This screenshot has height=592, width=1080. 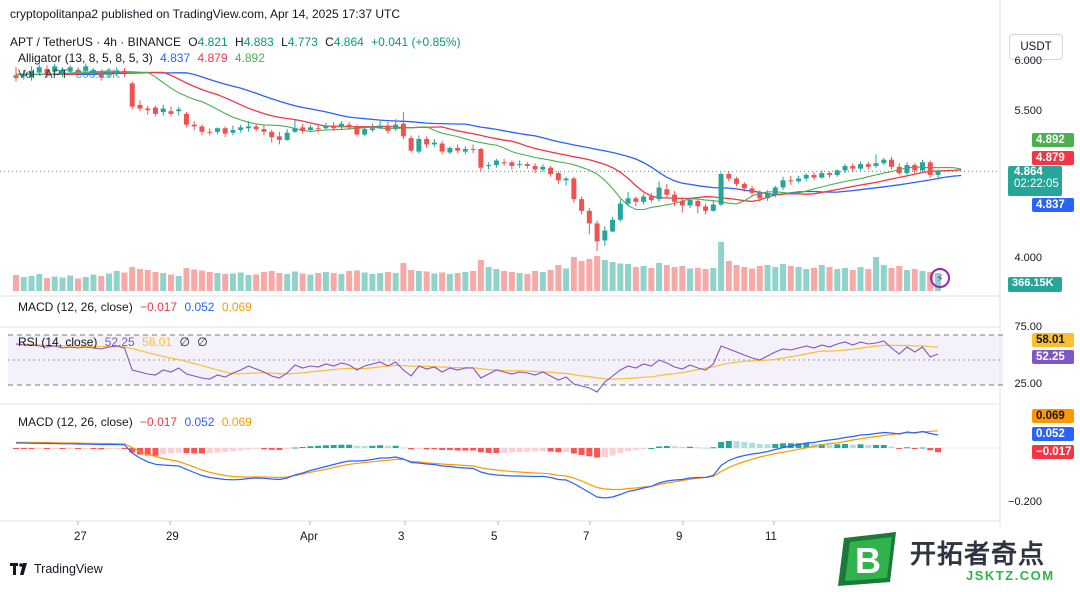 I want to click on price-label: 6.000, so click(x=1028, y=61).